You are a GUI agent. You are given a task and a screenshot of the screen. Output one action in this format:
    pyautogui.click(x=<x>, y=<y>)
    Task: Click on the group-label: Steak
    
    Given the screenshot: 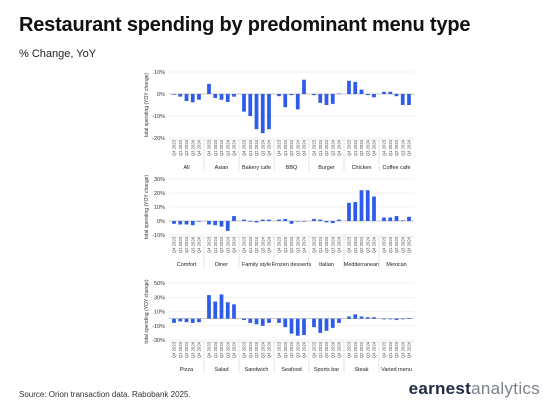 What is the action you would take?
    pyautogui.click(x=361, y=370)
    